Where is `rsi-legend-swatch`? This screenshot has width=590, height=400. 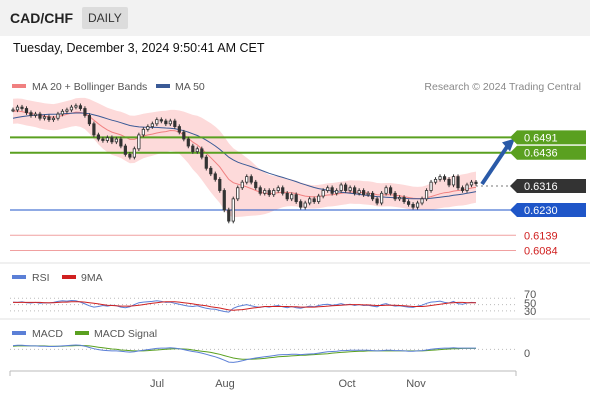 rsi-legend-swatch is located at coordinates (19, 277).